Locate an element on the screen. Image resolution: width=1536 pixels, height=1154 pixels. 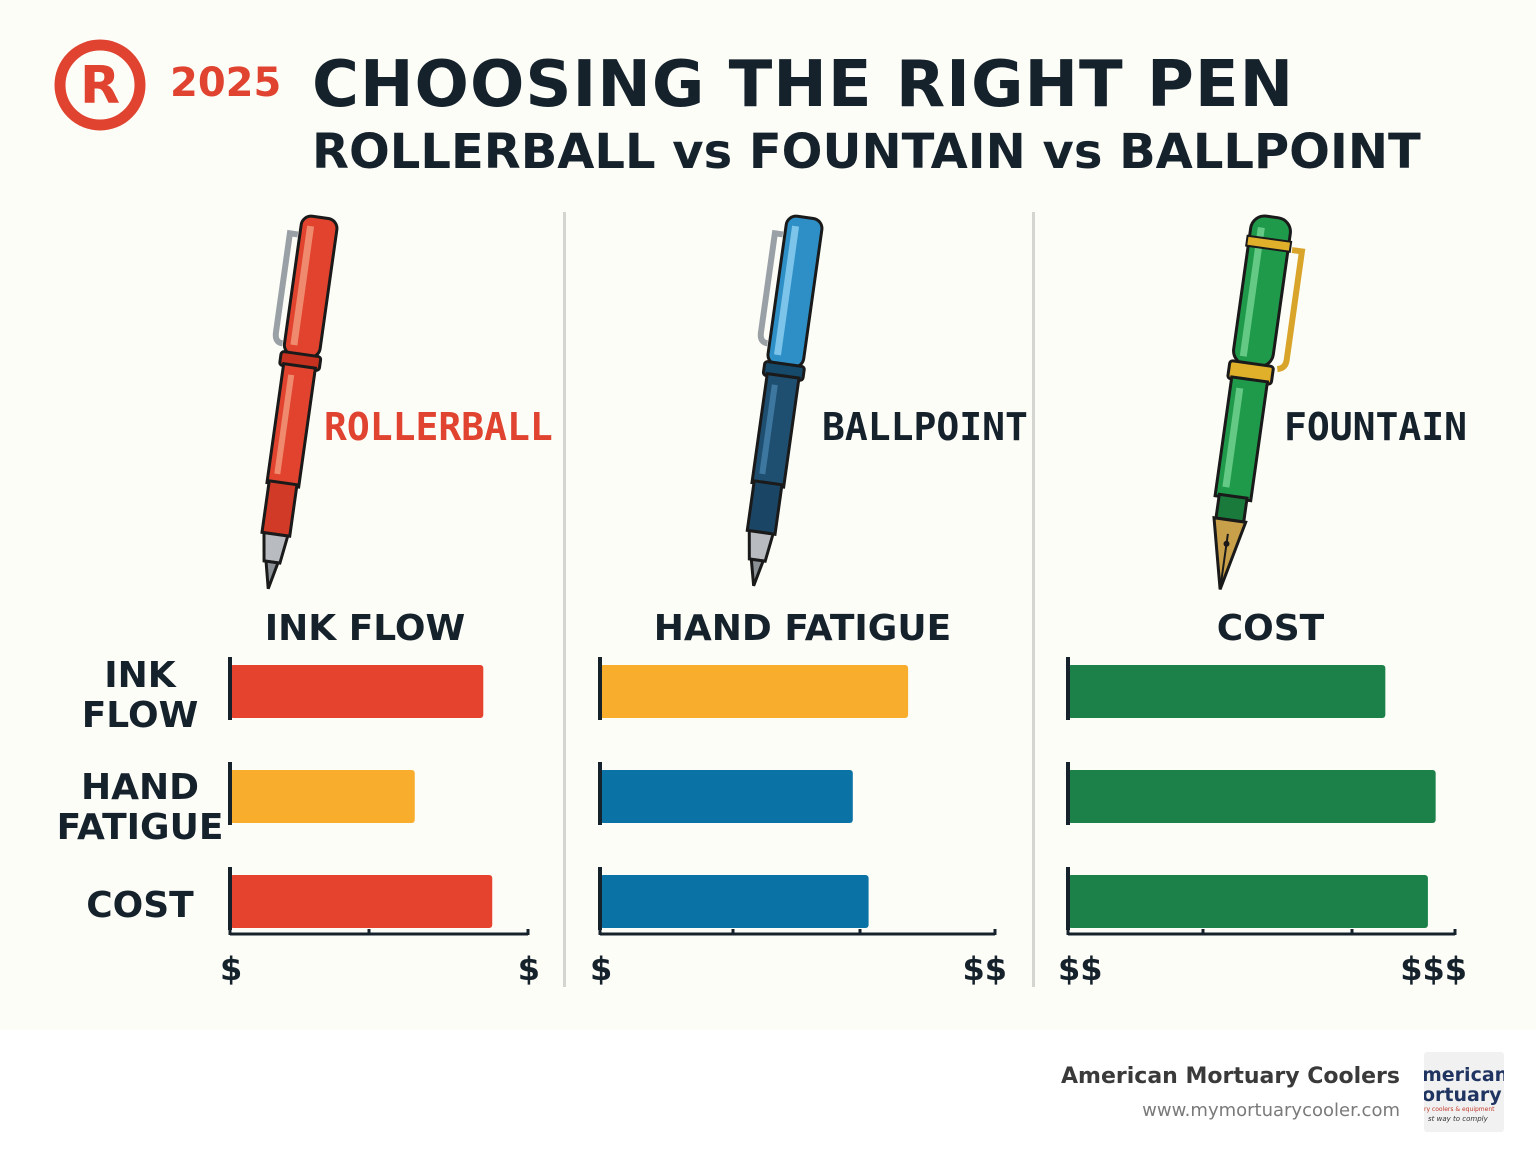
panel-title-cost: COST is located at coordinates (1270, 628).